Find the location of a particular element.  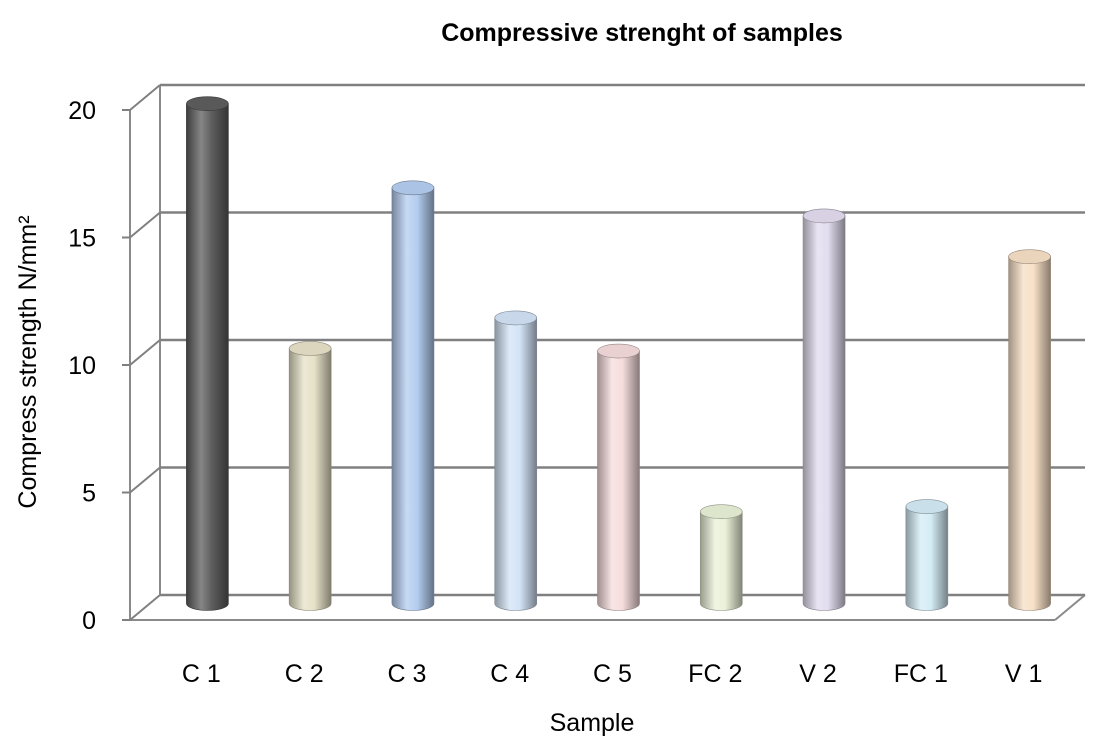

x-tick-label: C 2 is located at coordinates (304, 674).